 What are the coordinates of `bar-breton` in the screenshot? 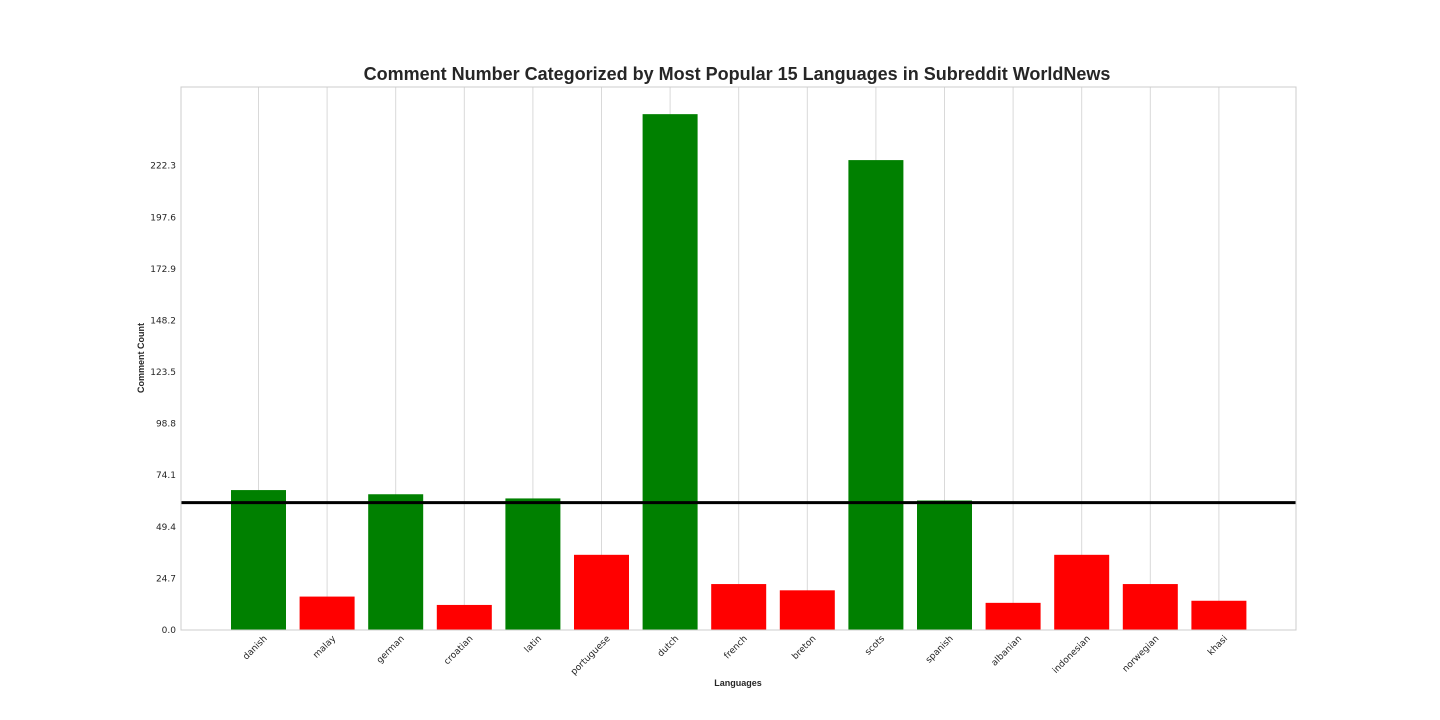 It's located at (807, 610).